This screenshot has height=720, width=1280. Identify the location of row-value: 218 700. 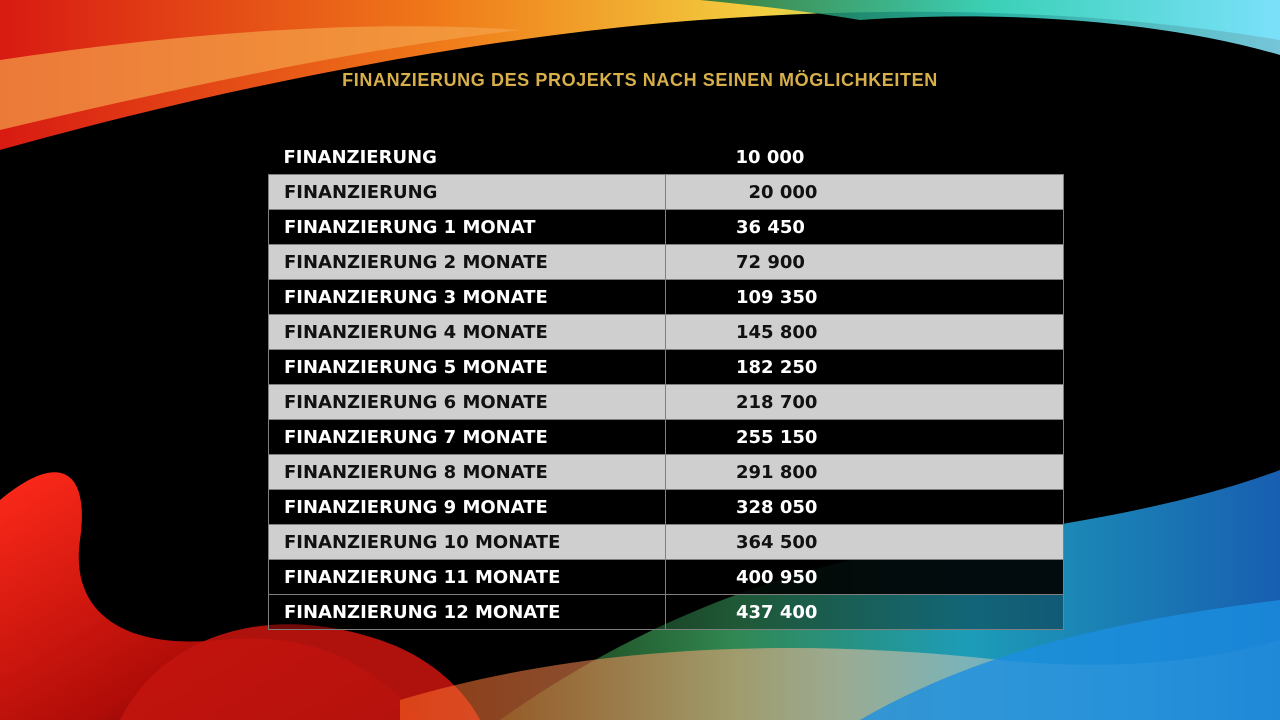
(864, 402).